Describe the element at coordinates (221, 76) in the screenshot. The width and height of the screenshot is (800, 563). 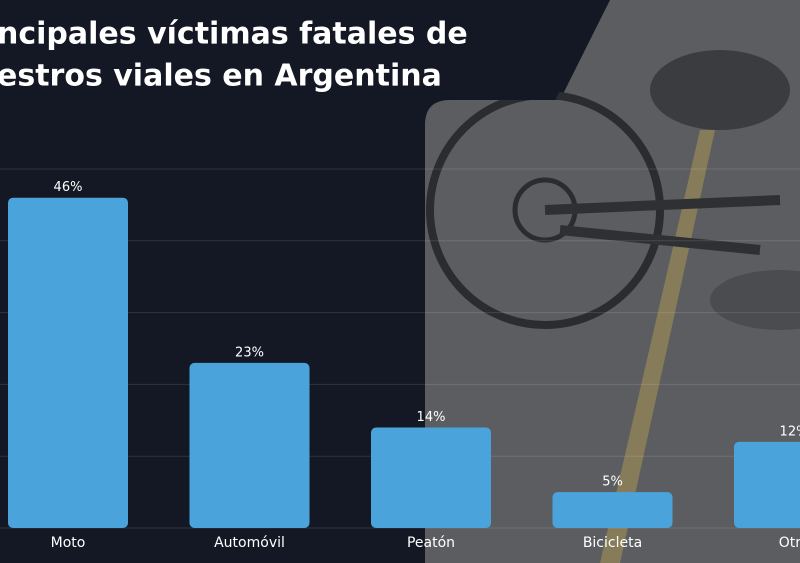
I see `chart-title: estros viales en Argentina` at that location.